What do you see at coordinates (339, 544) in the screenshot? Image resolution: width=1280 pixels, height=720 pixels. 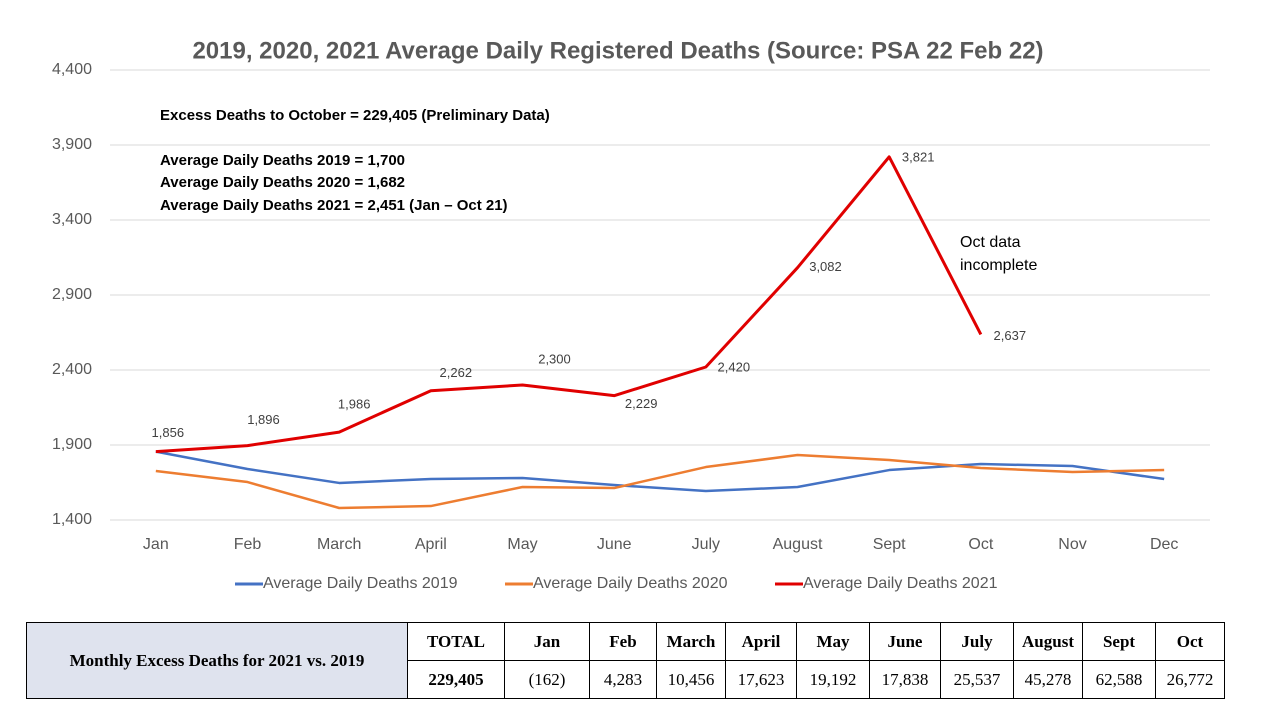 I see `x-tick-label: March` at bounding box center [339, 544].